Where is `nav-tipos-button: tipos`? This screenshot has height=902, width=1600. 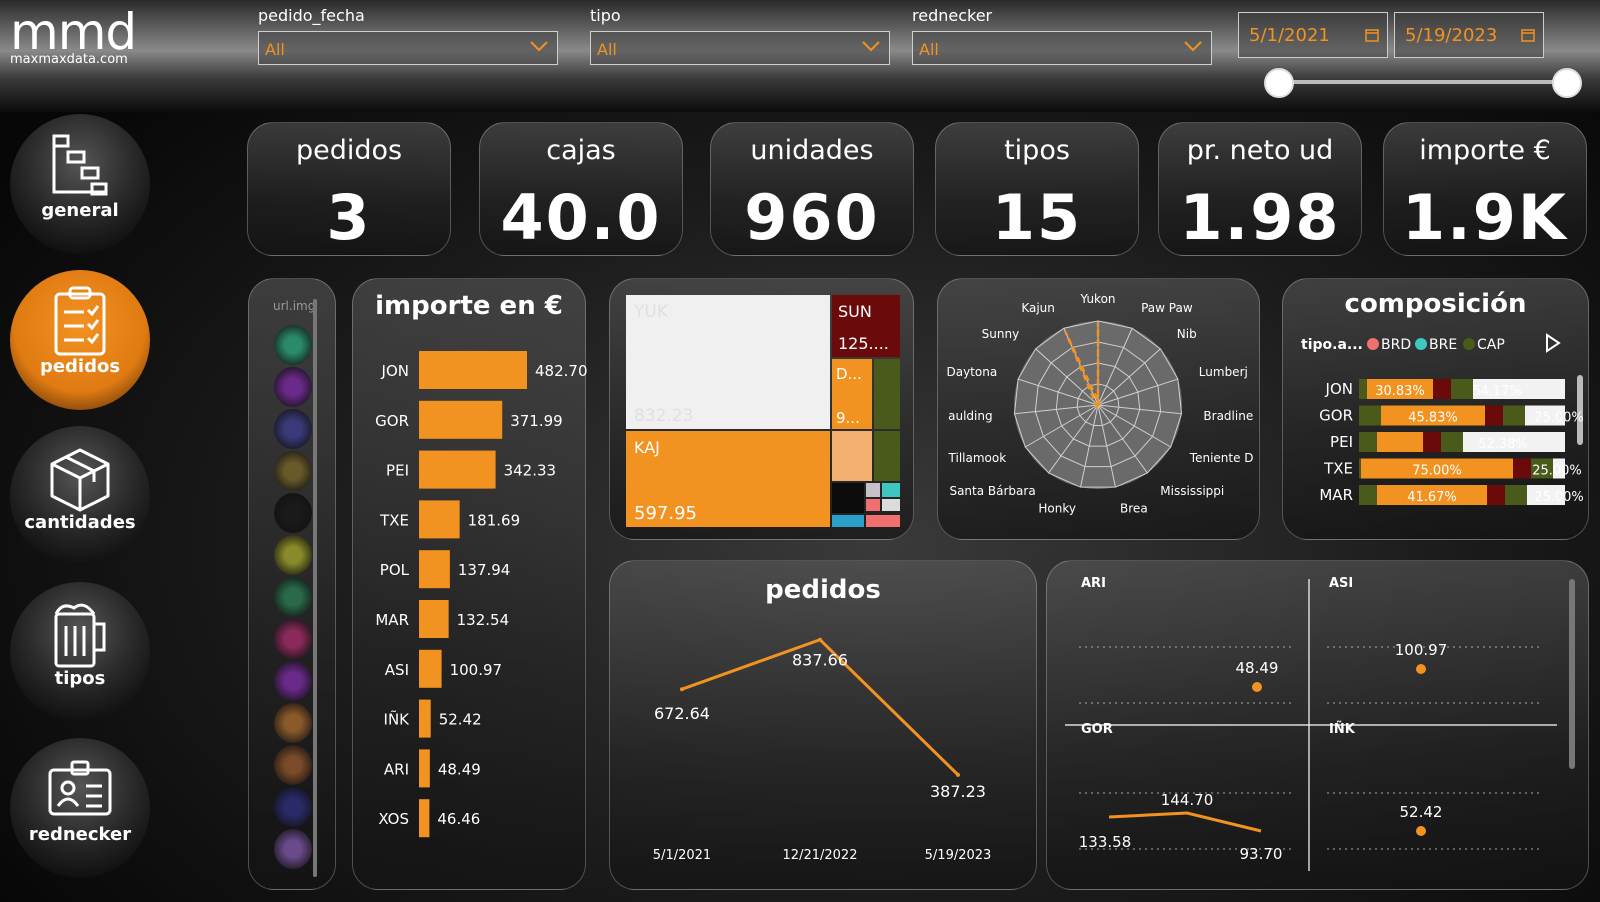 nav-tipos-button: tipos is located at coordinates (80, 652).